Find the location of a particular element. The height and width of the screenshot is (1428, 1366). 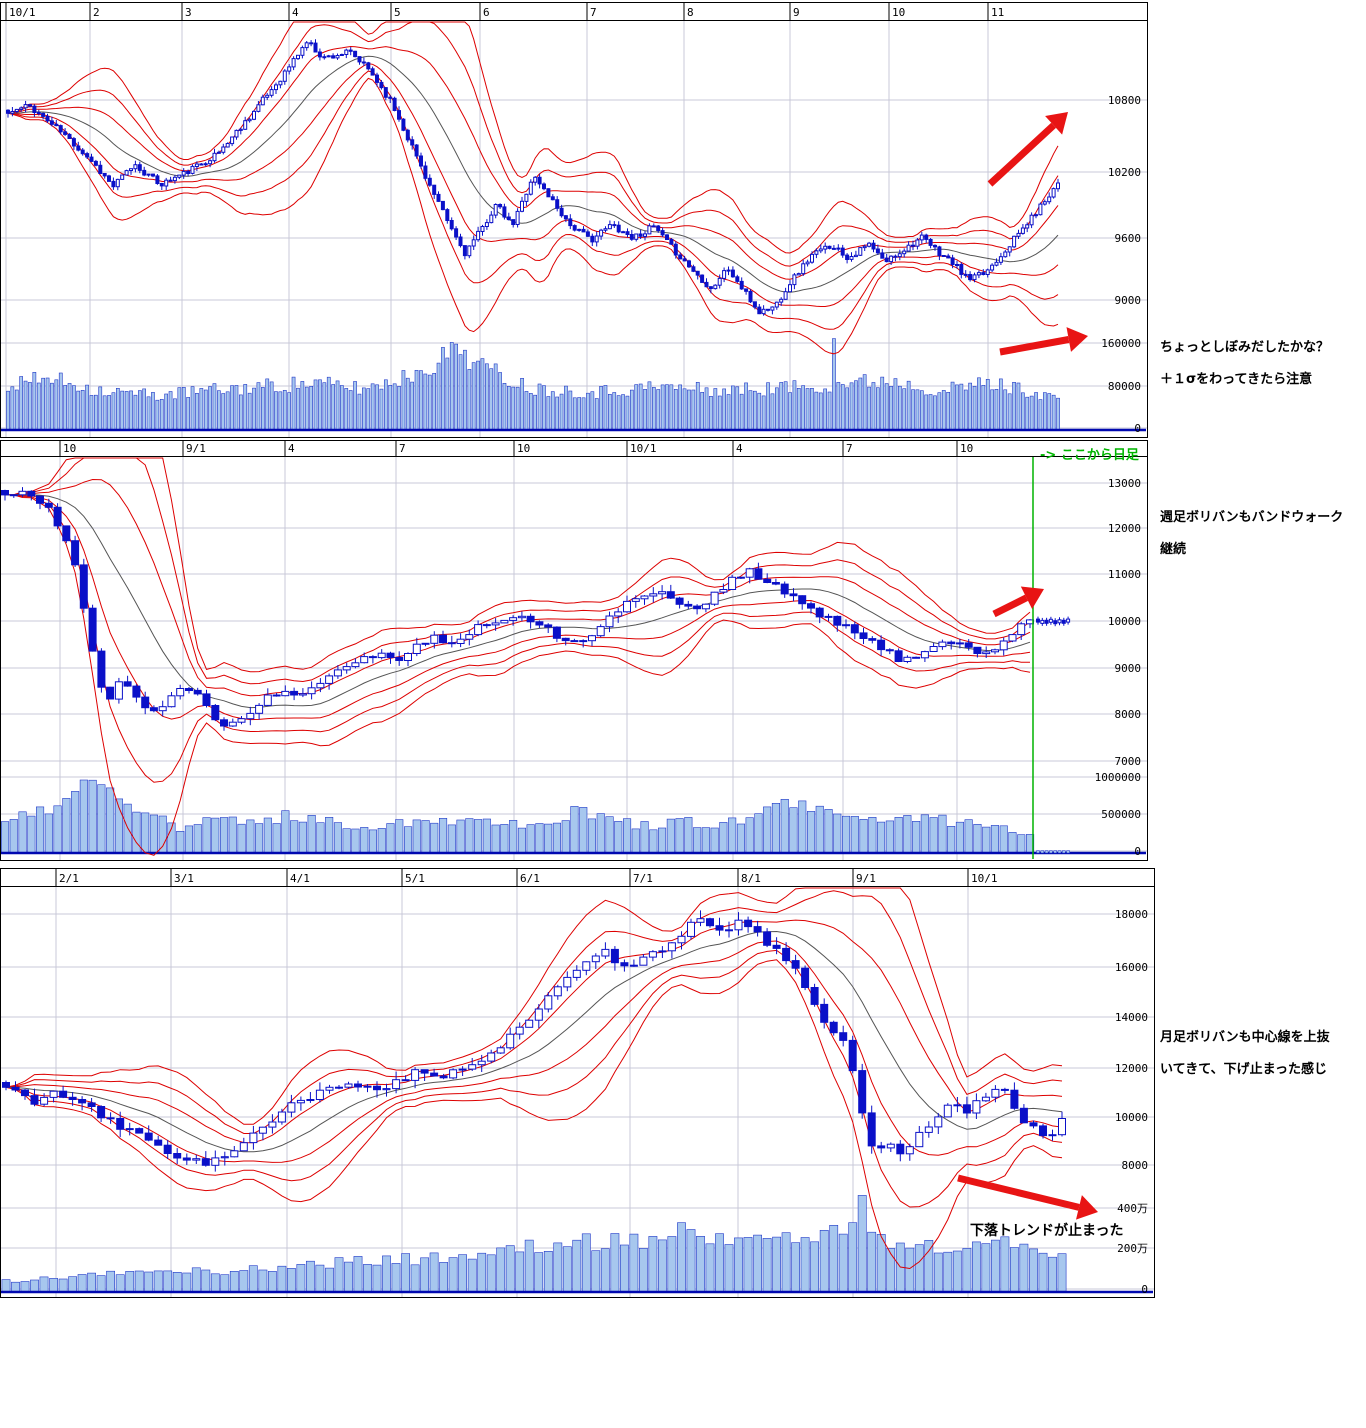

svg-text: 5 is located at coordinates (397, 12).